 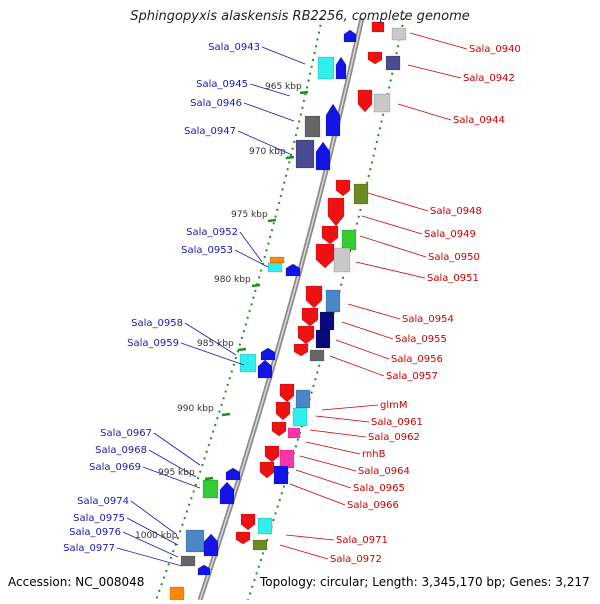 I want to click on gene-label: Sala_0975, so click(x=99, y=518).